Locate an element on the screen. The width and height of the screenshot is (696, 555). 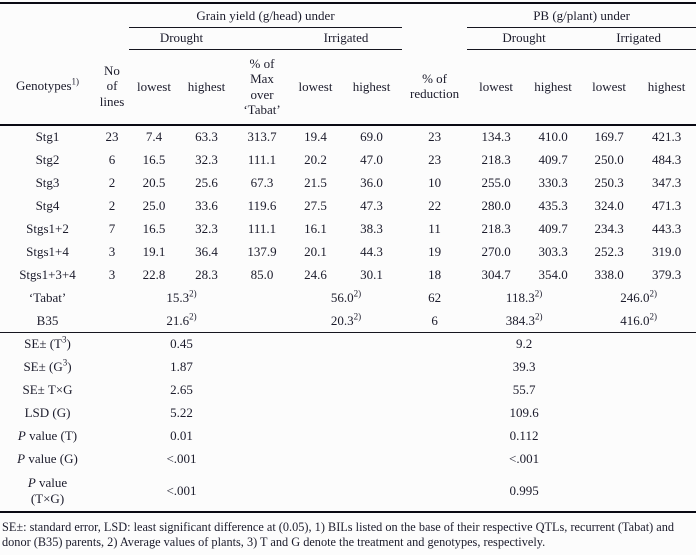
stat-label-text: SE± T×G is located at coordinates (47, 389).